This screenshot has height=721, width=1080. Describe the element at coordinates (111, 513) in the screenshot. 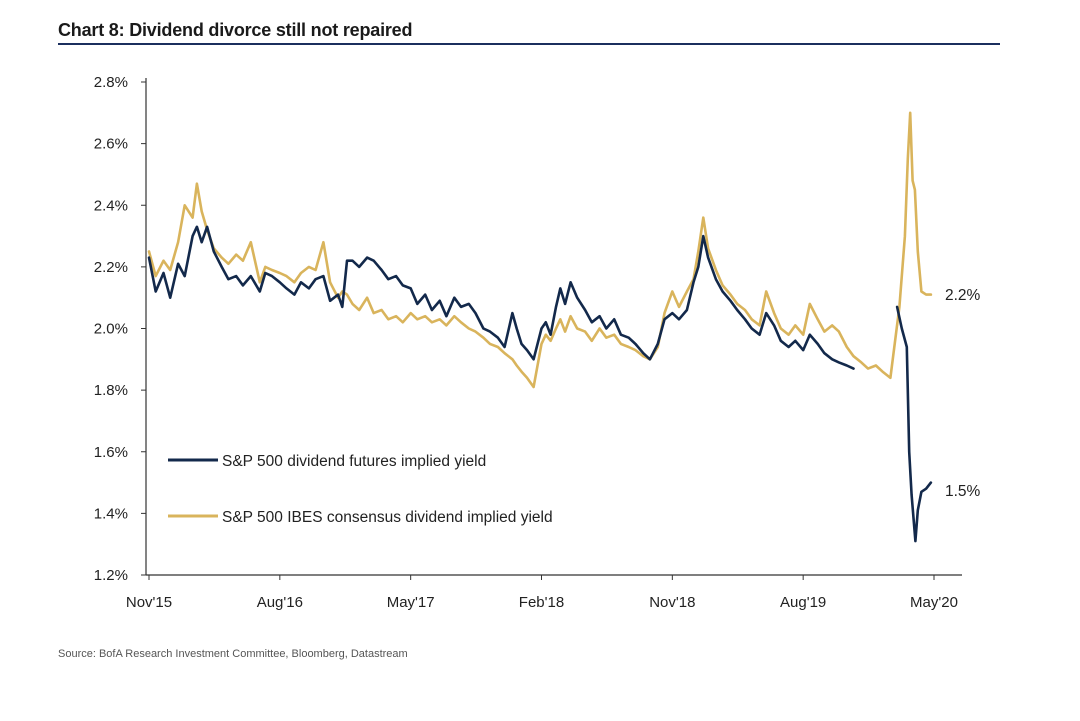

I see `y-tick-label: 1.4%` at that location.